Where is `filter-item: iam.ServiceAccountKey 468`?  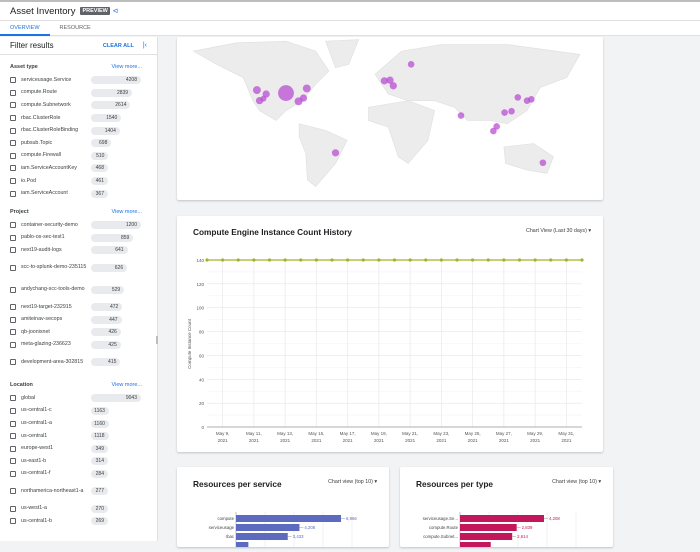 filter-item: iam.ServiceAccountKey 468 is located at coordinates (76, 168).